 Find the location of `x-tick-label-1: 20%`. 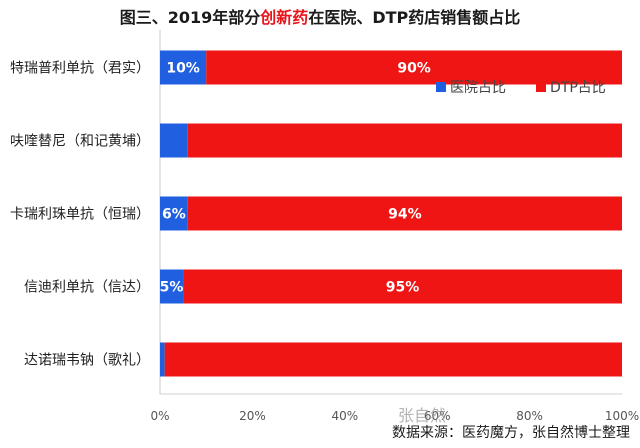

x-tick-label-1: 20% is located at coordinates (252, 416).